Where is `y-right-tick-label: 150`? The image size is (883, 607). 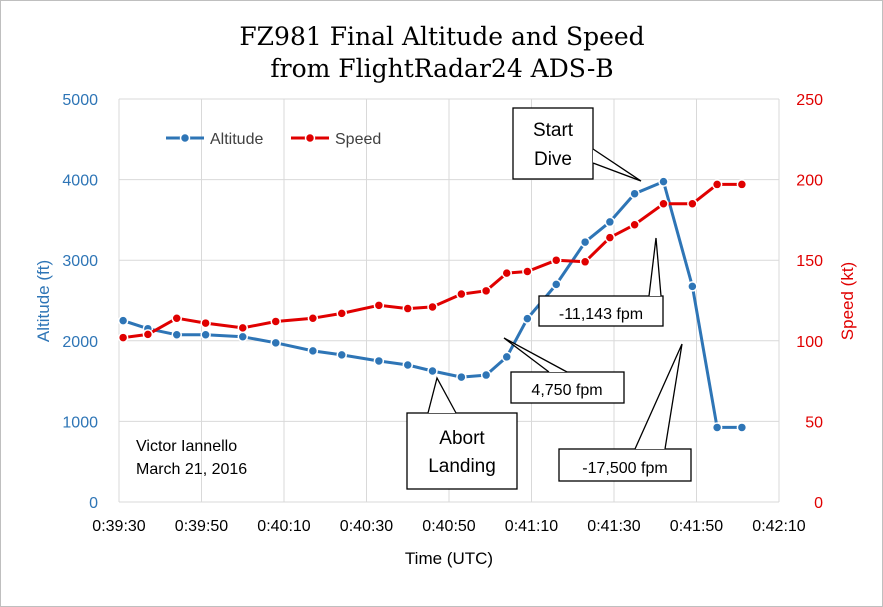
y-right-tick-label: 150 is located at coordinates (809, 261).